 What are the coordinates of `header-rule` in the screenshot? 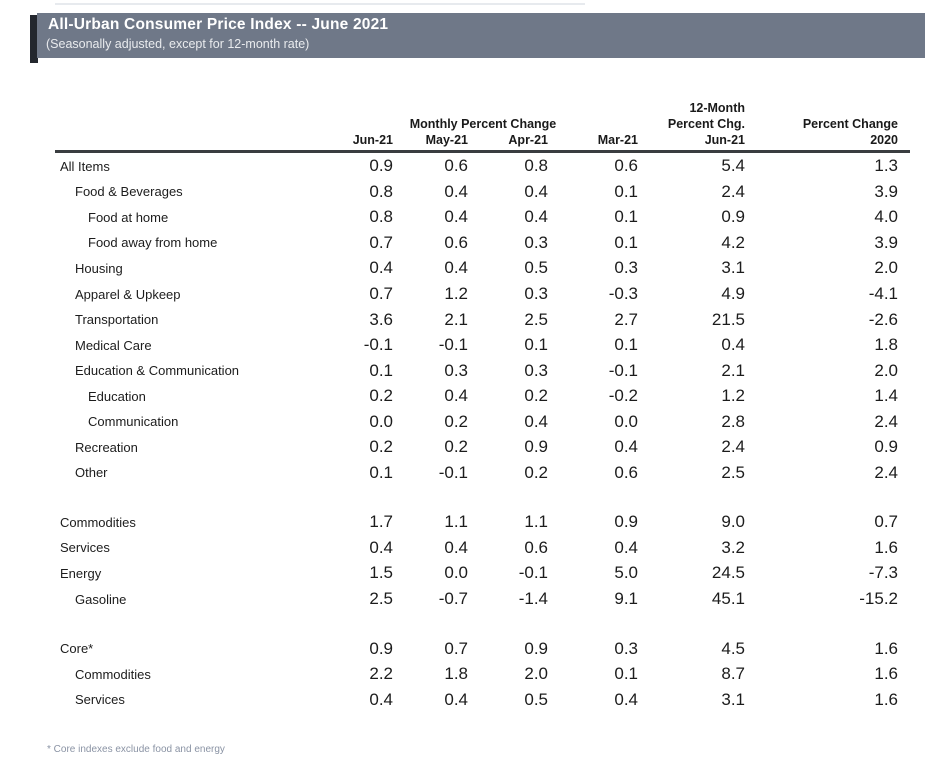 It's located at (482, 151).